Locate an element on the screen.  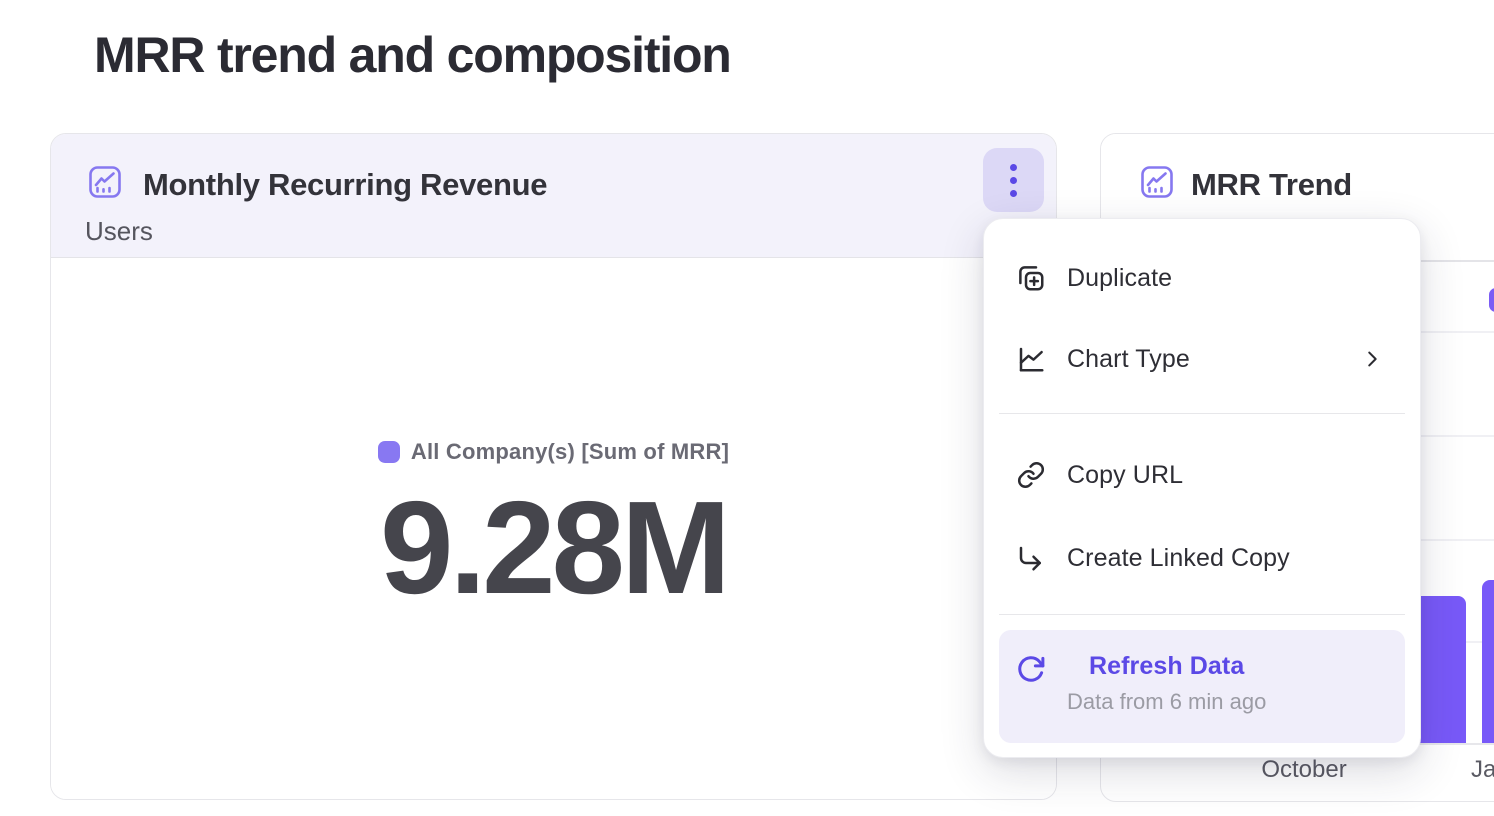
corner-down-right-icon is located at coordinates (1031, 558).